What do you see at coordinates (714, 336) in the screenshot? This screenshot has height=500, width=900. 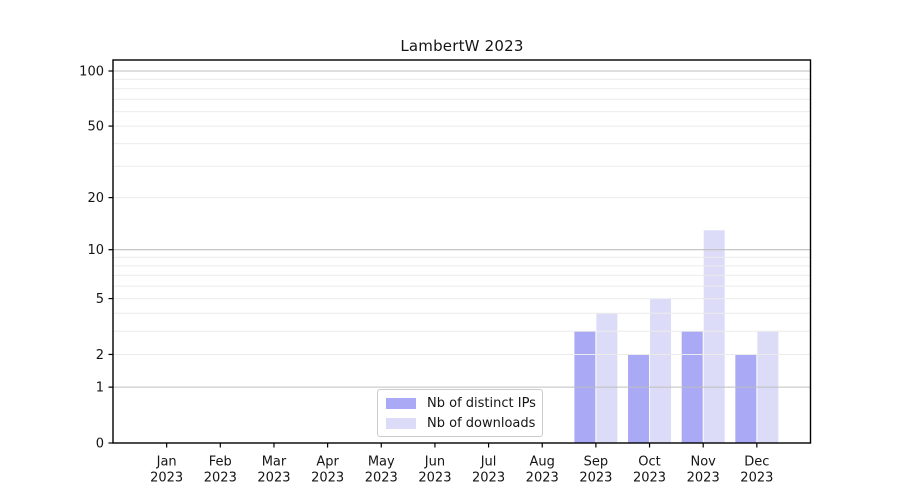 I see `bar-downloads-Nov` at bounding box center [714, 336].